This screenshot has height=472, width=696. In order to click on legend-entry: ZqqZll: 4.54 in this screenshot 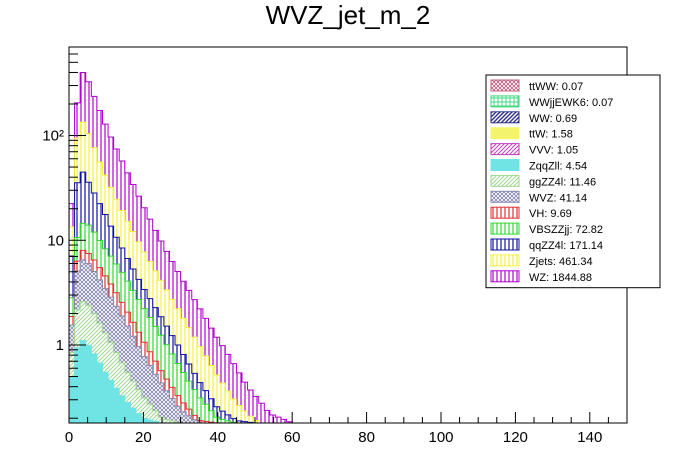, I will do `click(538, 166)`.